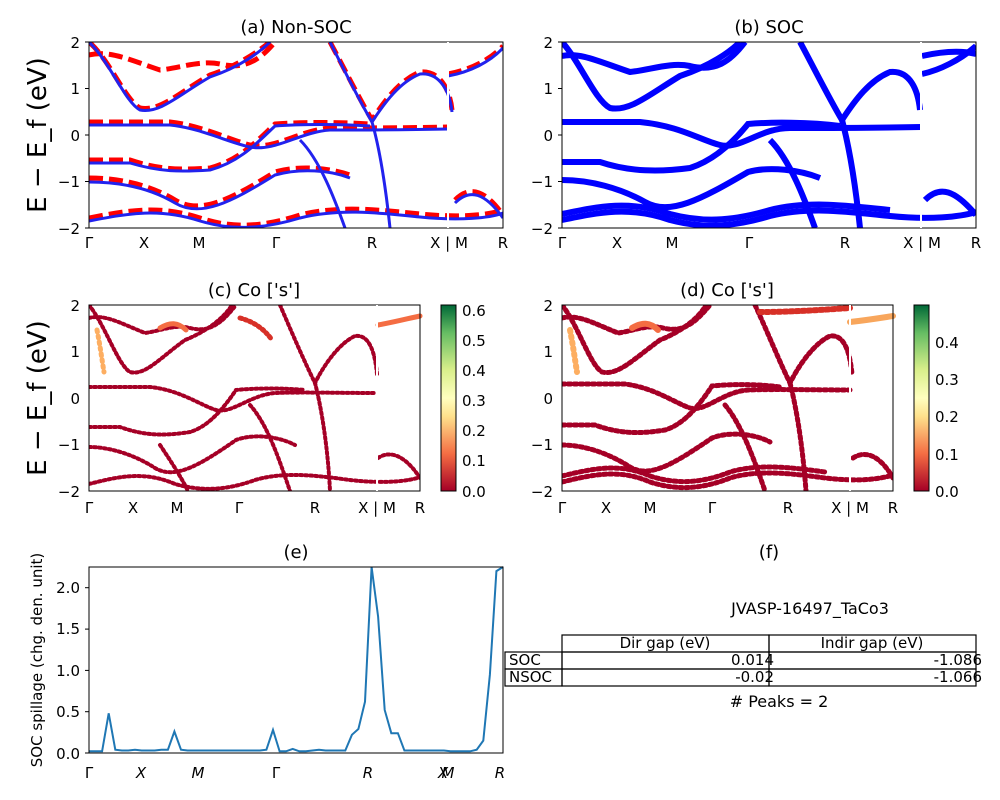 Image resolution: width=1000 pixels, height=800 pixels. Describe the element at coordinates (958, 677) in the screenshot. I see `table-cell: -1.066` at that location.